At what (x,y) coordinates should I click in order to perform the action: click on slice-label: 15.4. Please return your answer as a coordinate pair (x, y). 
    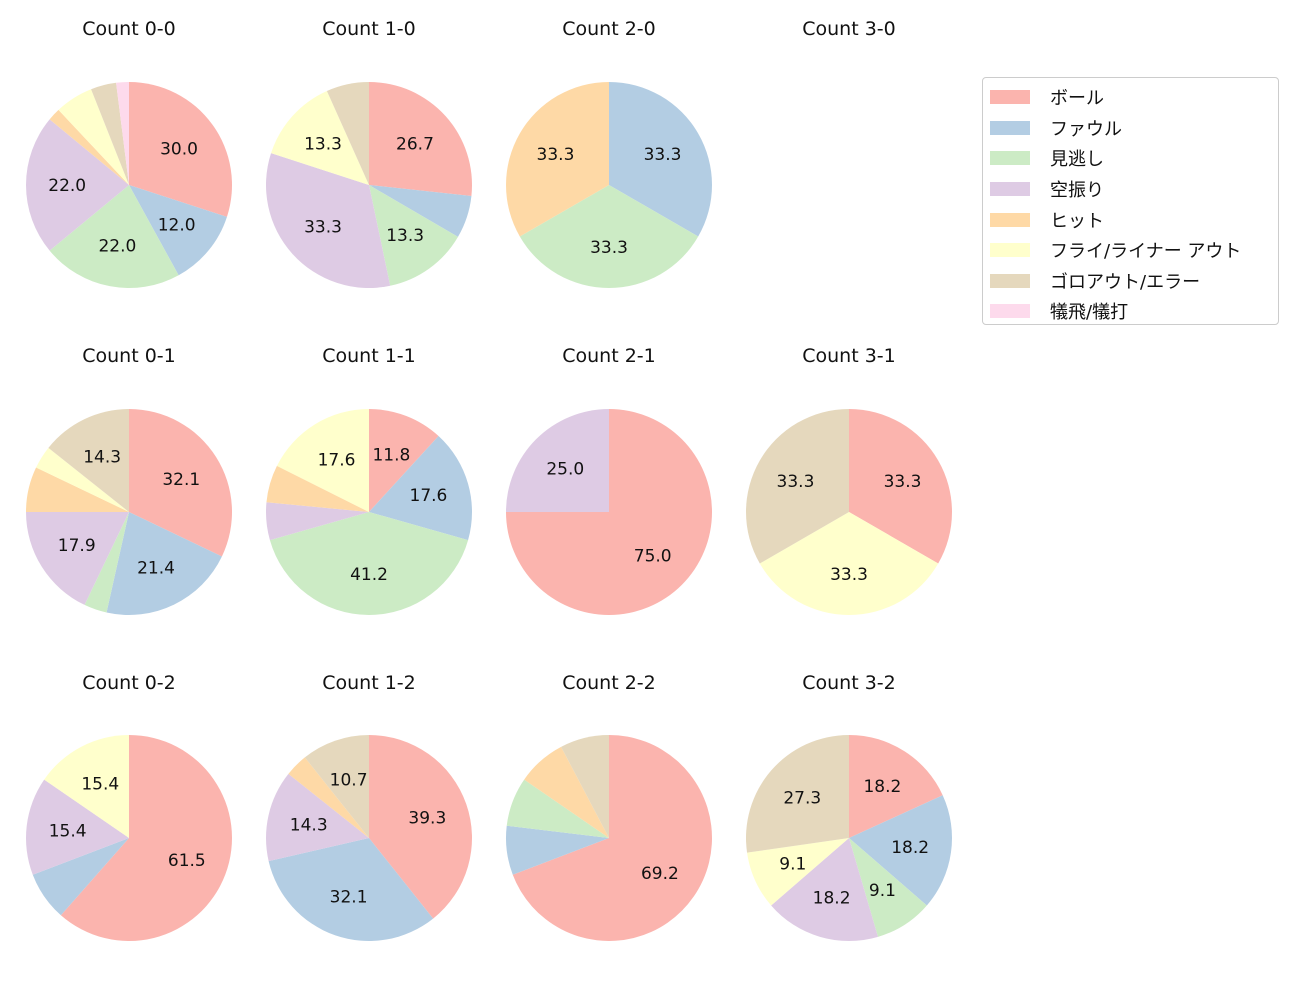
    Looking at the image, I should click on (68, 832).